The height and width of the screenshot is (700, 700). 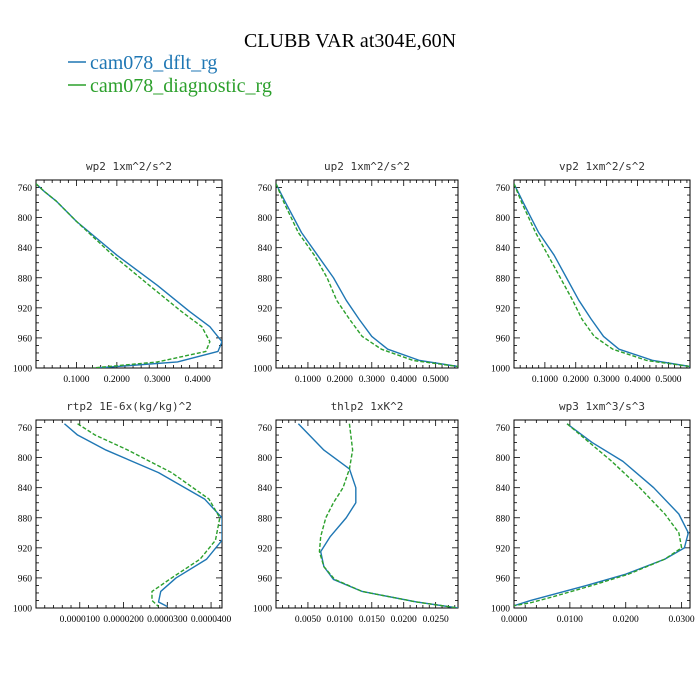 I want to click on panel-title: up2 1xm^2/s^2, so click(x=367, y=166).